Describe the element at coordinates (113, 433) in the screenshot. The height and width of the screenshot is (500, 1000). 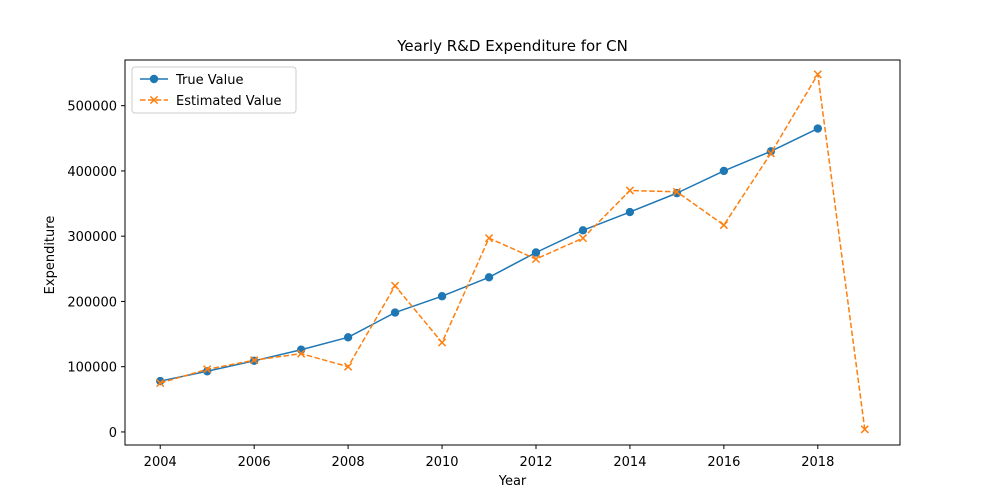
I see `y-tick-label: 0` at that location.